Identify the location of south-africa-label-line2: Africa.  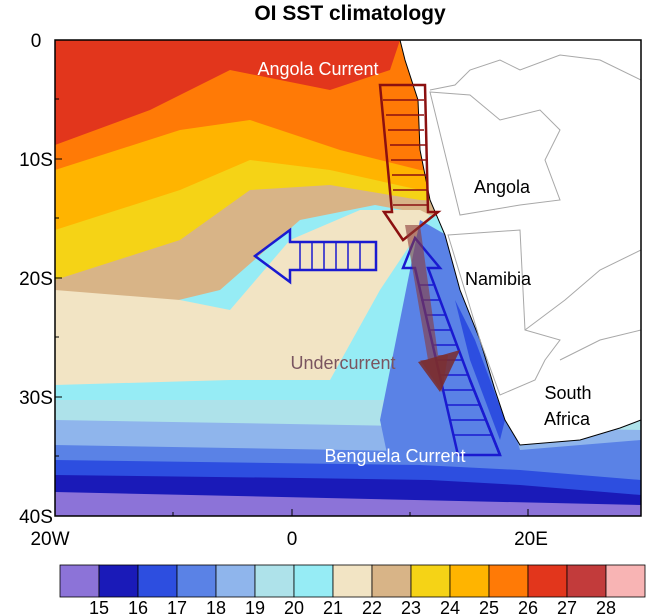
(567, 419).